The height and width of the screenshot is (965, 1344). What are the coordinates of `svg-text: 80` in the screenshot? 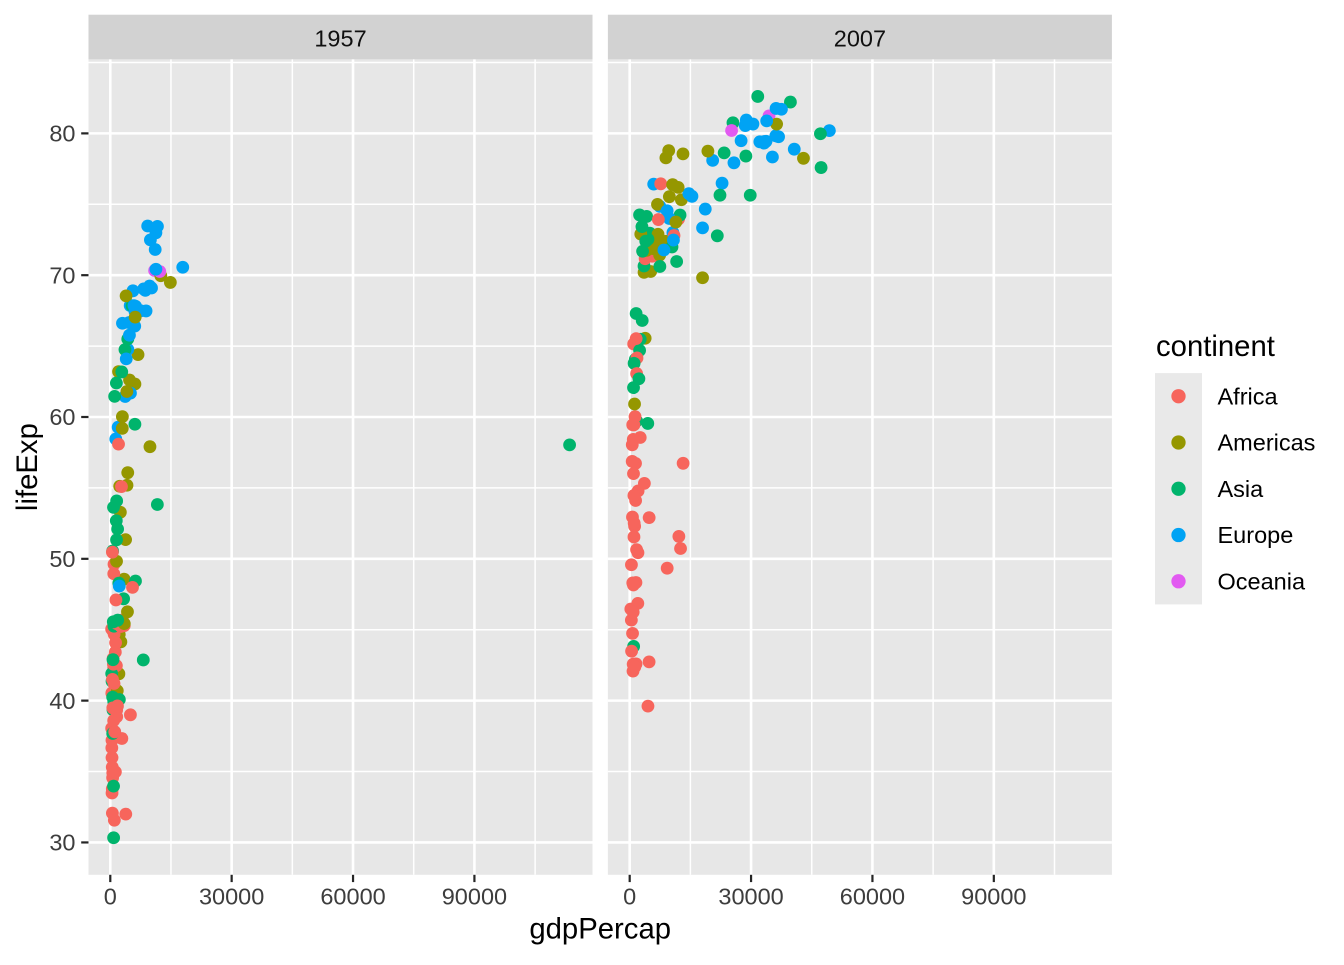 It's located at (62, 134).